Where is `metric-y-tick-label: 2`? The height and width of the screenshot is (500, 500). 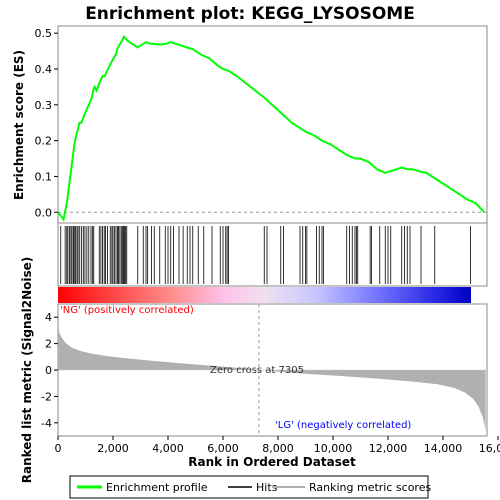 metric-y-tick-label: 2 is located at coordinates (48, 344).